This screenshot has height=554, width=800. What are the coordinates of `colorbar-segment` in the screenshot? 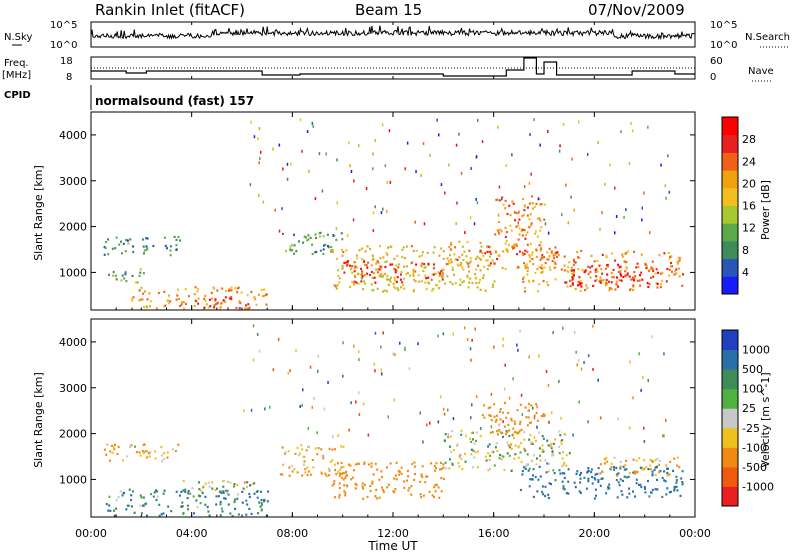 It's located at (730, 457).